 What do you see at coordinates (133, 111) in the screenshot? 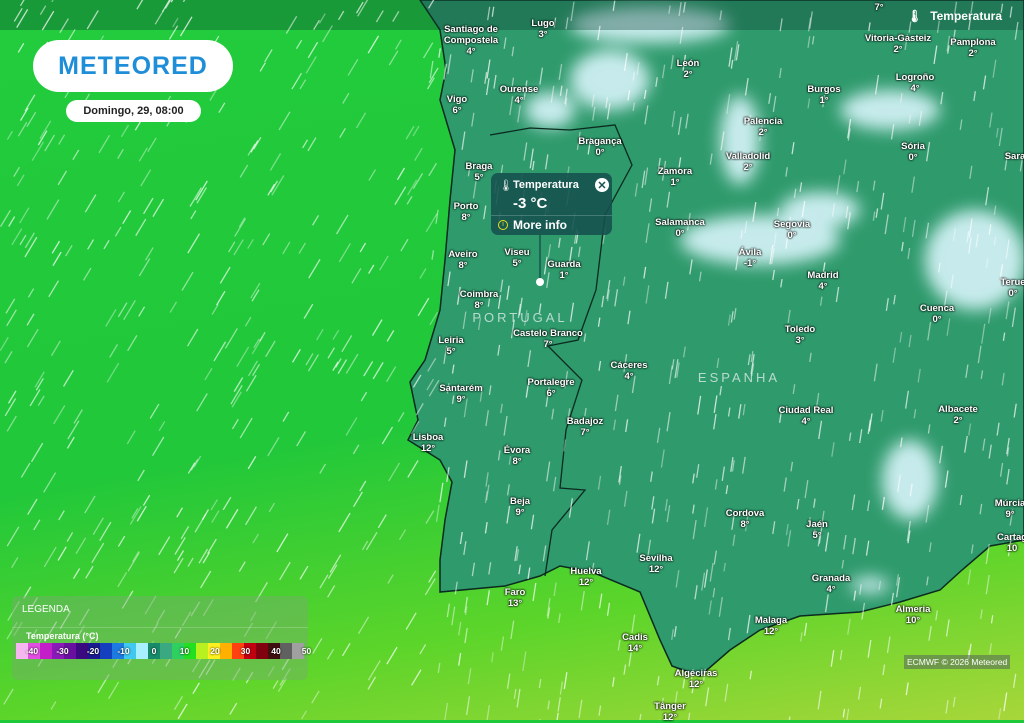
I see `date-time: Domingo, 29, 08:00` at bounding box center [133, 111].